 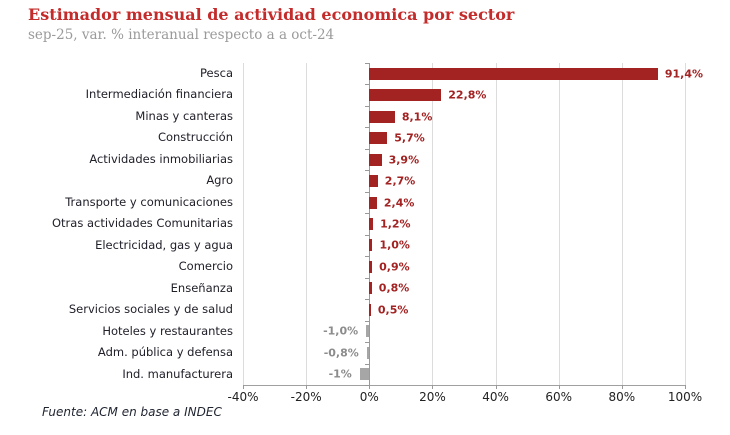 I want to click on category-label: Servicios sociales y de salud, so click(x=150, y=309).